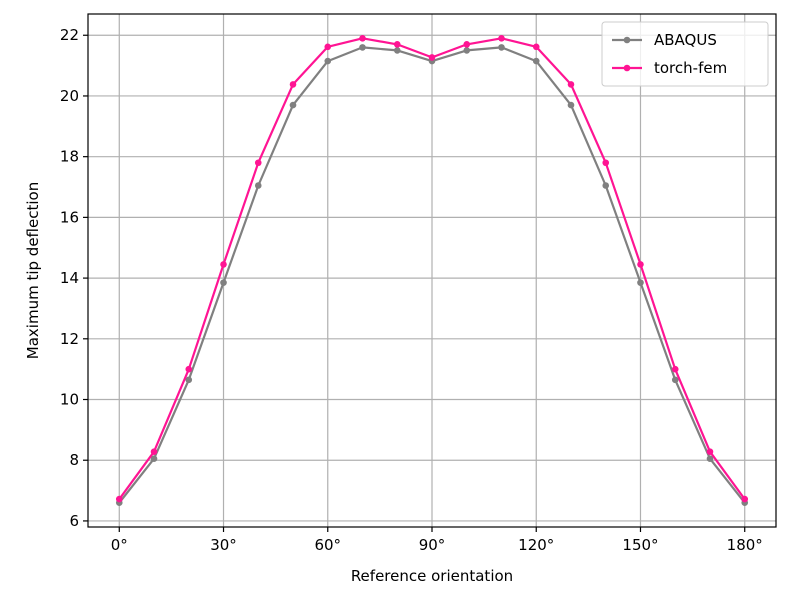  Describe the element at coordinates (33, 270) in the screenshot. I see `y-axis-label: Maximum tip deflection` at that location.